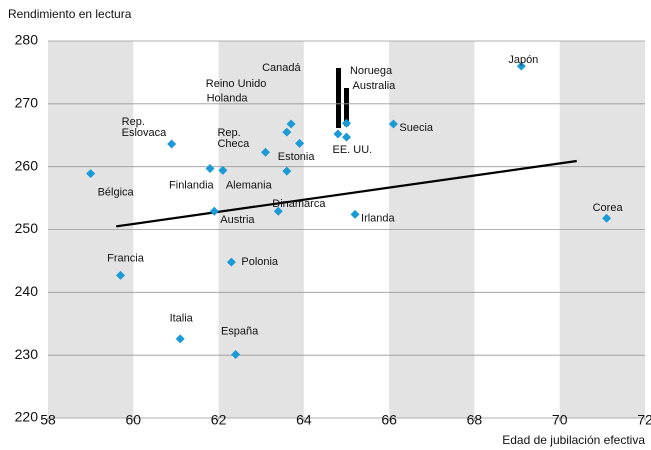 The height and width of the screenshot is (450, 651). I want to click on x-tick-label: 72, so click(644, 420).